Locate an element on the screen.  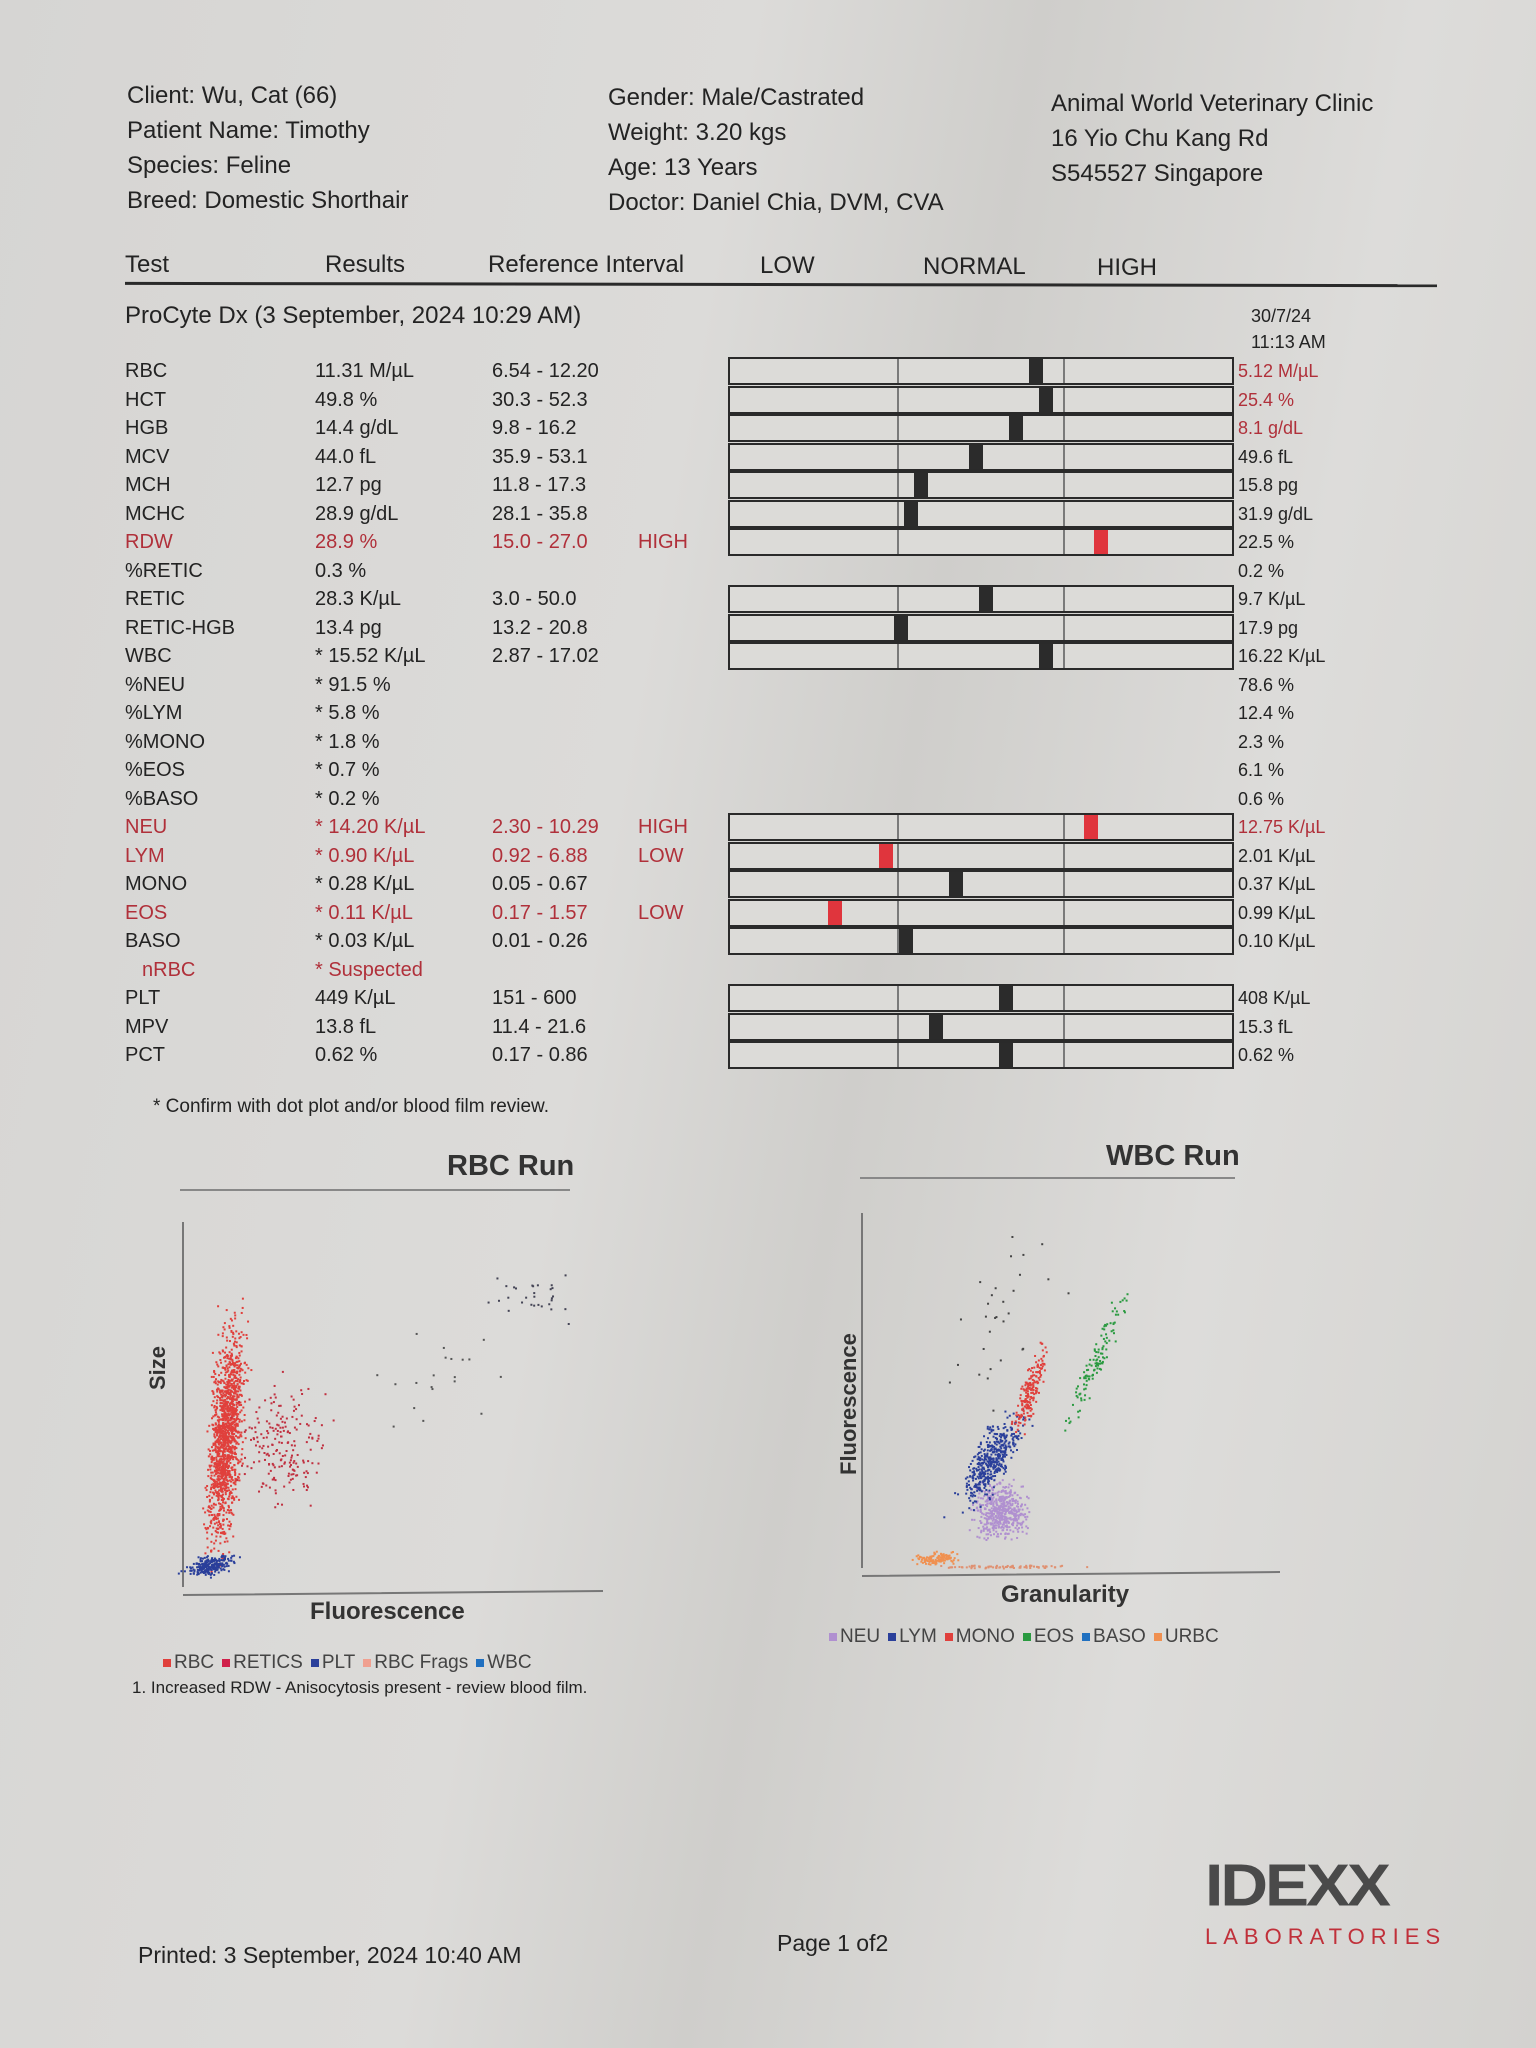
legend-label: URBC is located at coordinates (1191, 1636).